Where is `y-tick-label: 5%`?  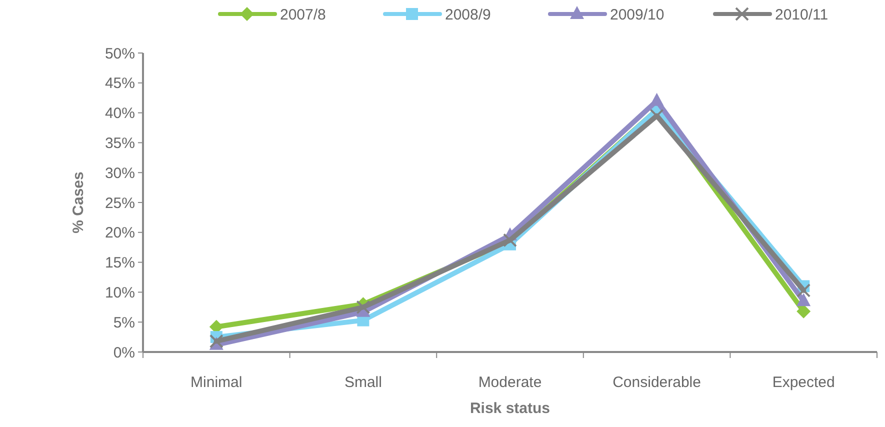
y-tick-label: 5% is located at coordinates (124, 323).